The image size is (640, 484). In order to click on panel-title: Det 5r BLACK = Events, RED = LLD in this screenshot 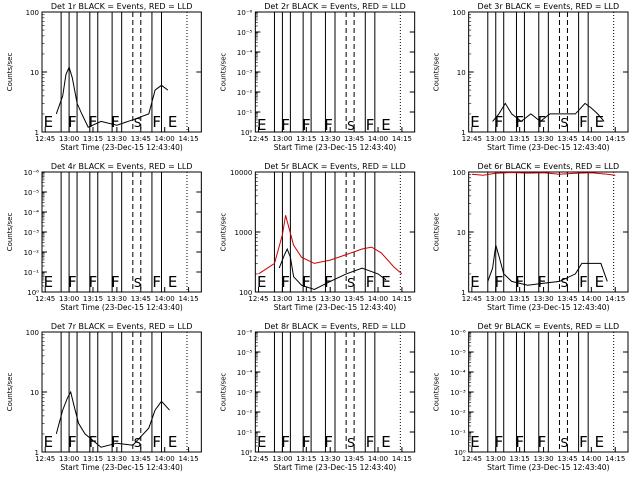, I will do `click(335, 166)`.